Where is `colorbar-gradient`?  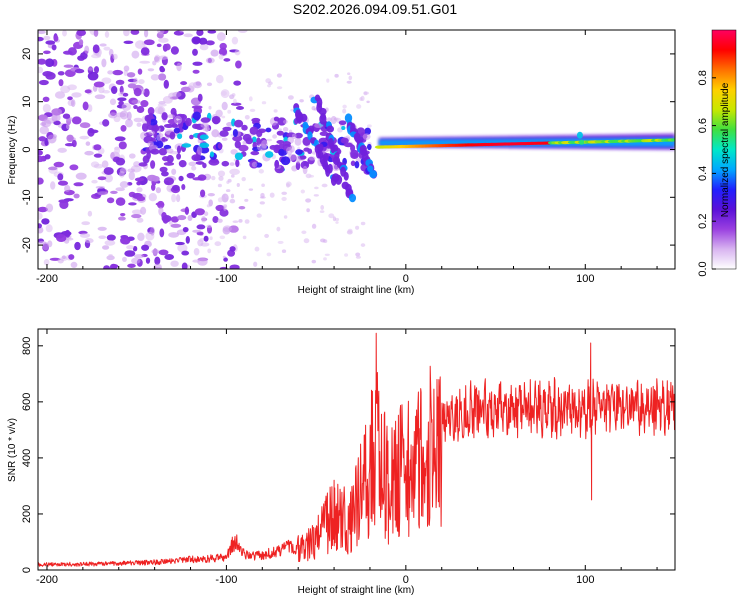 colorbar-gradient is located at coordinates (724, 149).